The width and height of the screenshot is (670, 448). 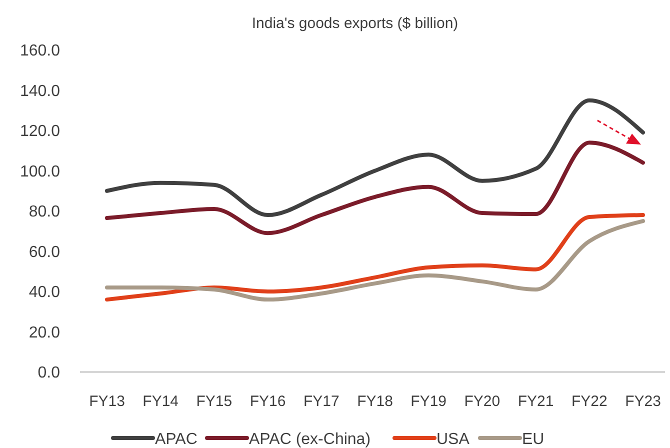 I want to click on x-tick-label: FY16, so click(x=268, y=401).